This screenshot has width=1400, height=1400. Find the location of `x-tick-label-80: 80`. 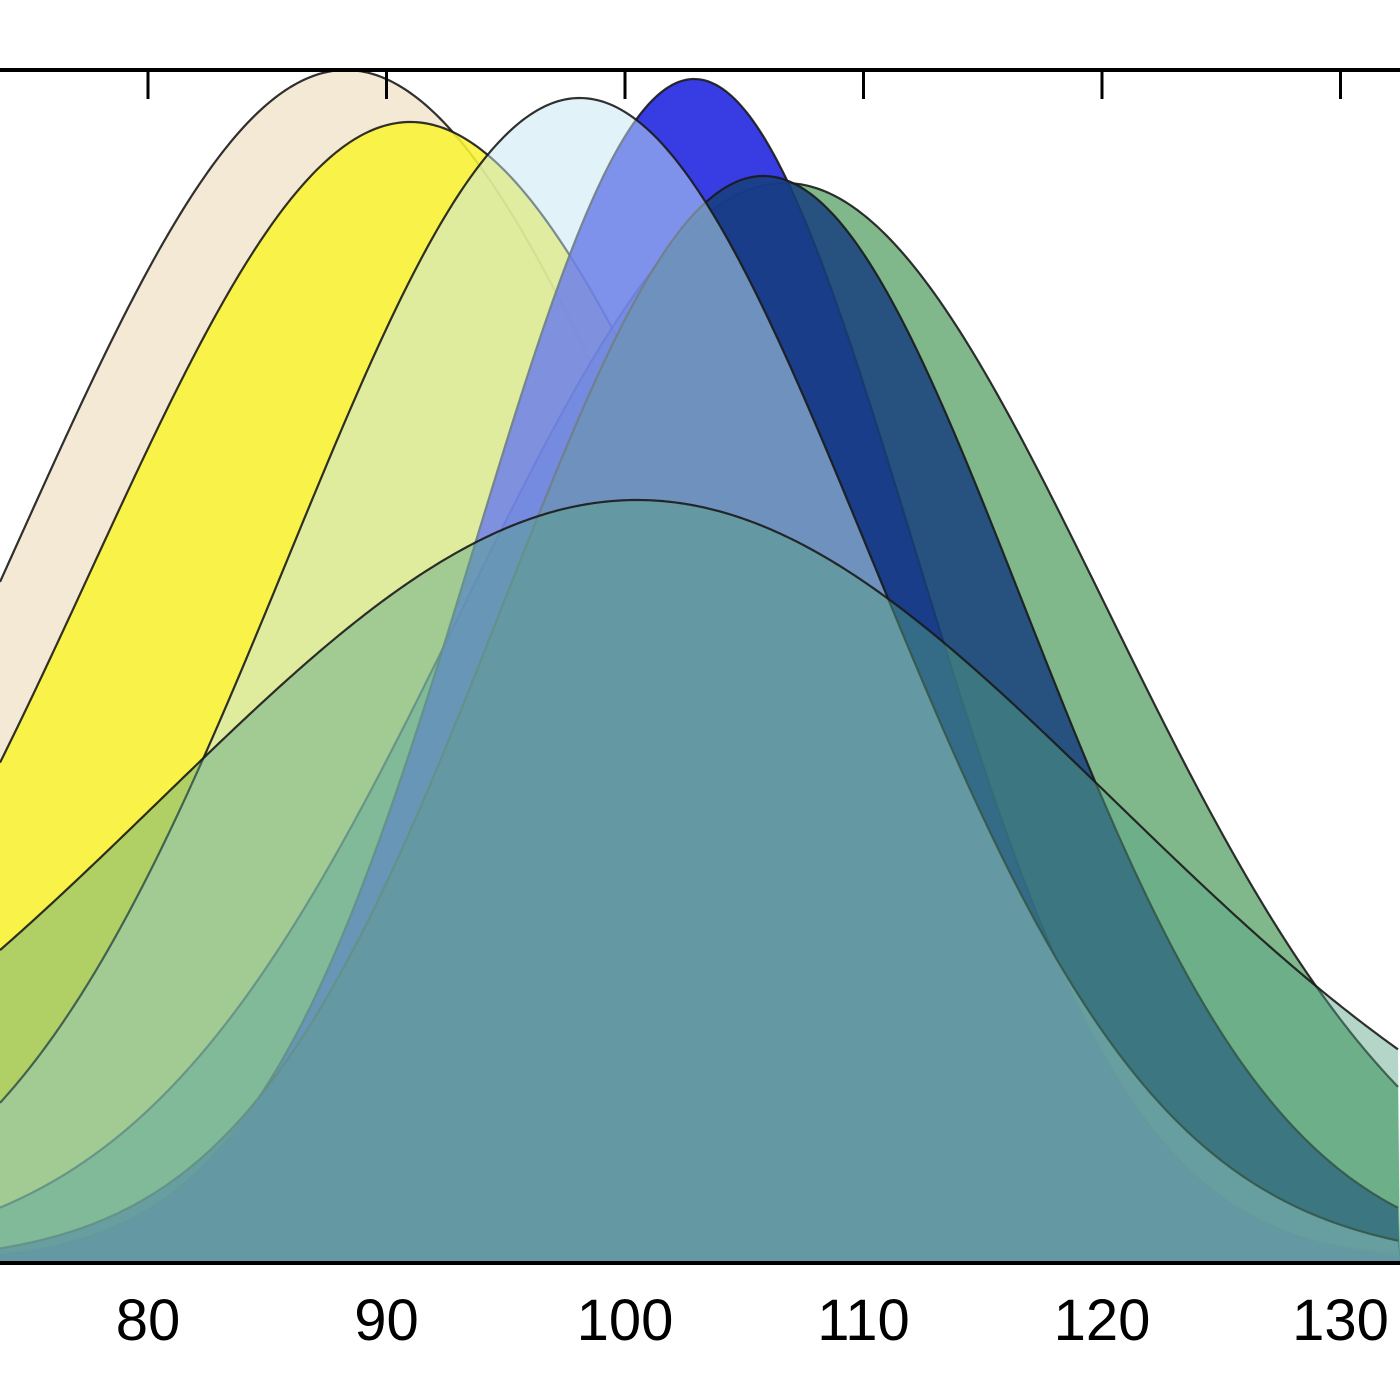

x-tick-label-80: 80 is located at coordinates (148, 1320).